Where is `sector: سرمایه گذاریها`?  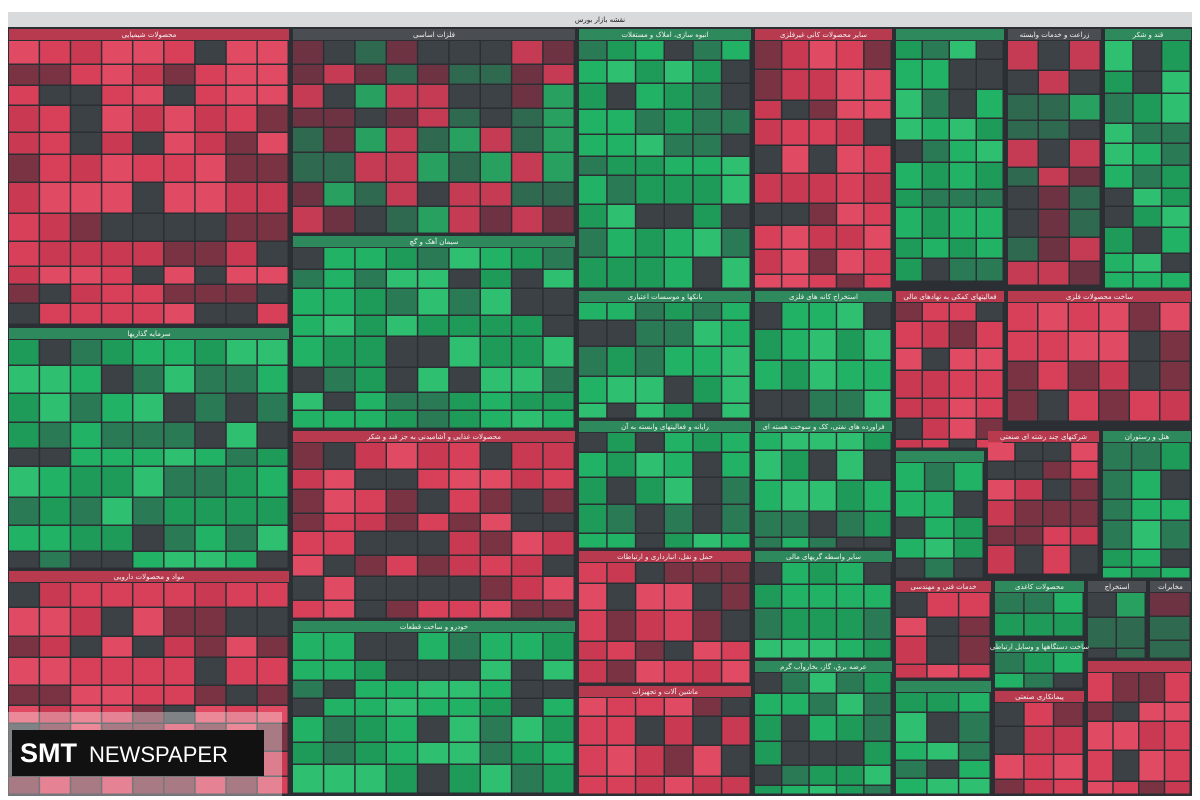
sector: سرمایه گذاریها is located at coordinates (149, 448).